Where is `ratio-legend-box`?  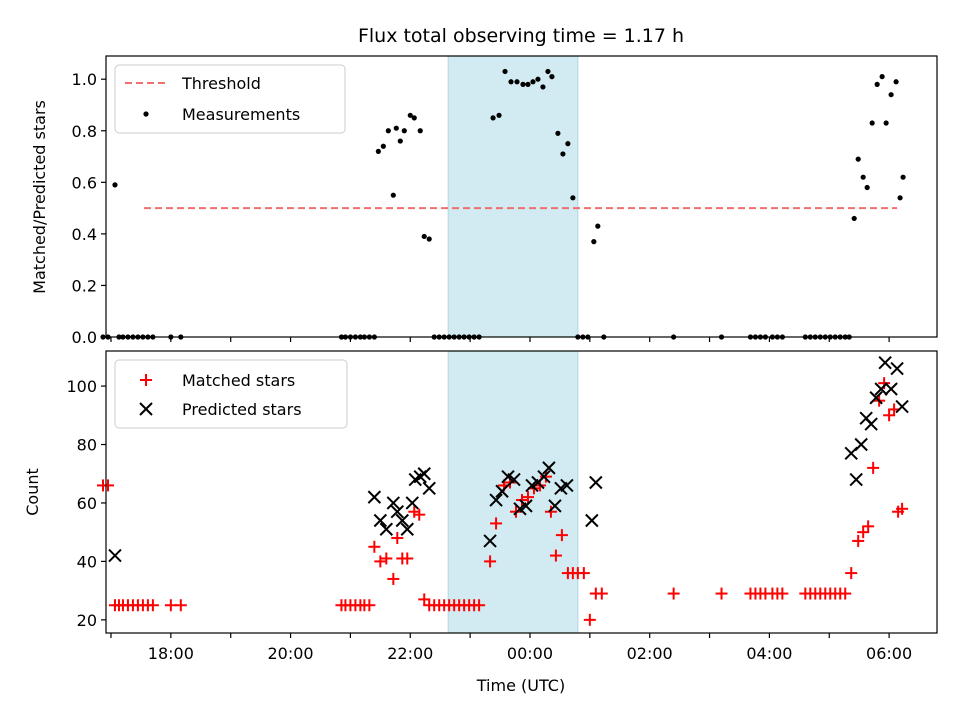 ratio-legend-box is located at coordinates (230, 99).